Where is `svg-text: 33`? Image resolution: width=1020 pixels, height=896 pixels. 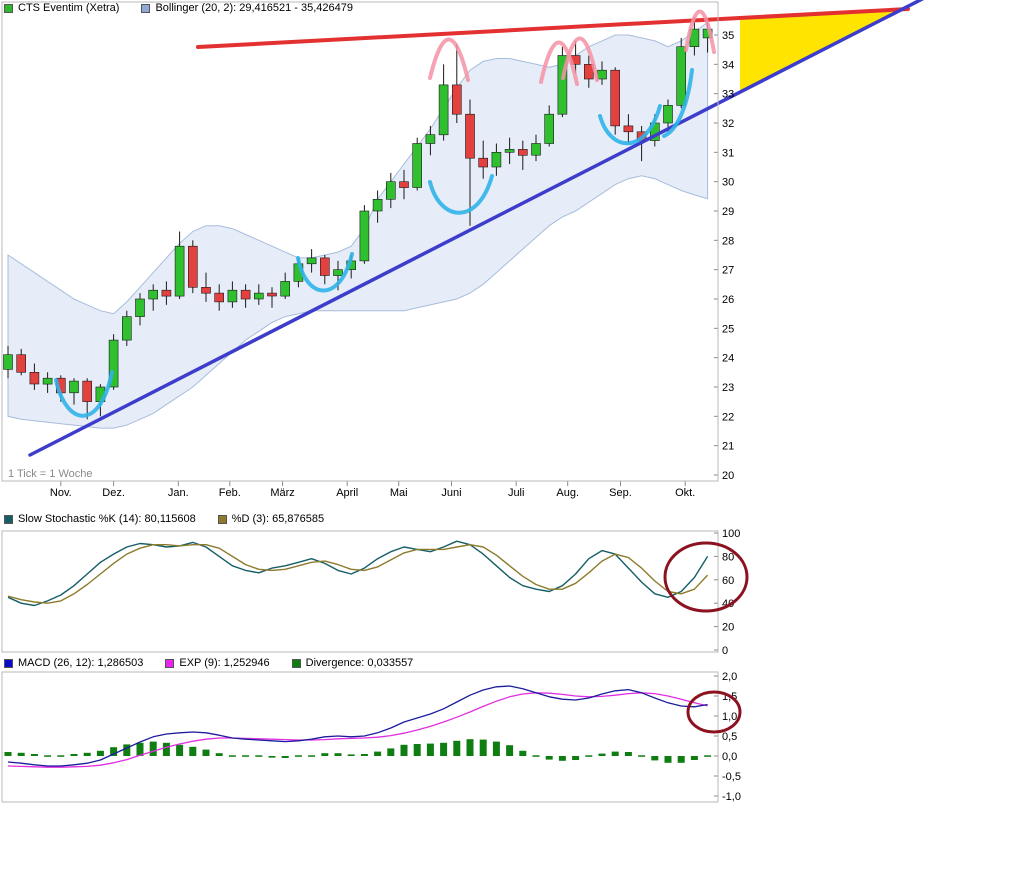 svg-text: 33 is located at coordinates (728, 95).